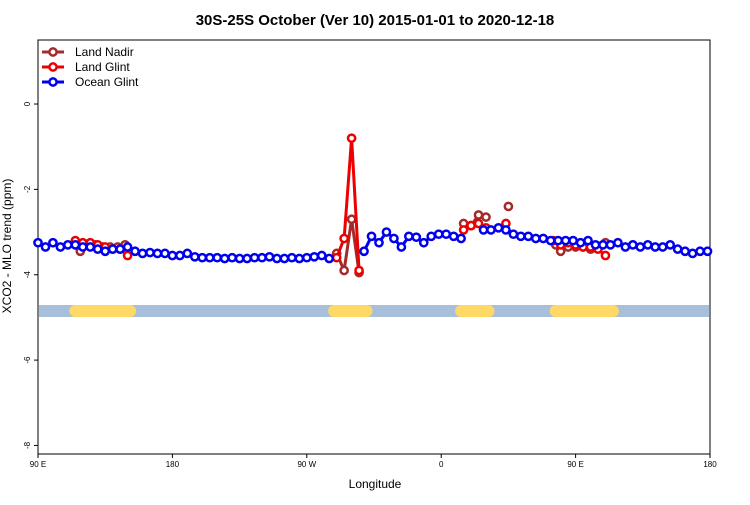 This screenshot has width=750, height=505. Describe the element at coordinates (7, 246) in the screenshot. I see `y-axis-label: XCO2 - MLO trend (ppm)` at that location.